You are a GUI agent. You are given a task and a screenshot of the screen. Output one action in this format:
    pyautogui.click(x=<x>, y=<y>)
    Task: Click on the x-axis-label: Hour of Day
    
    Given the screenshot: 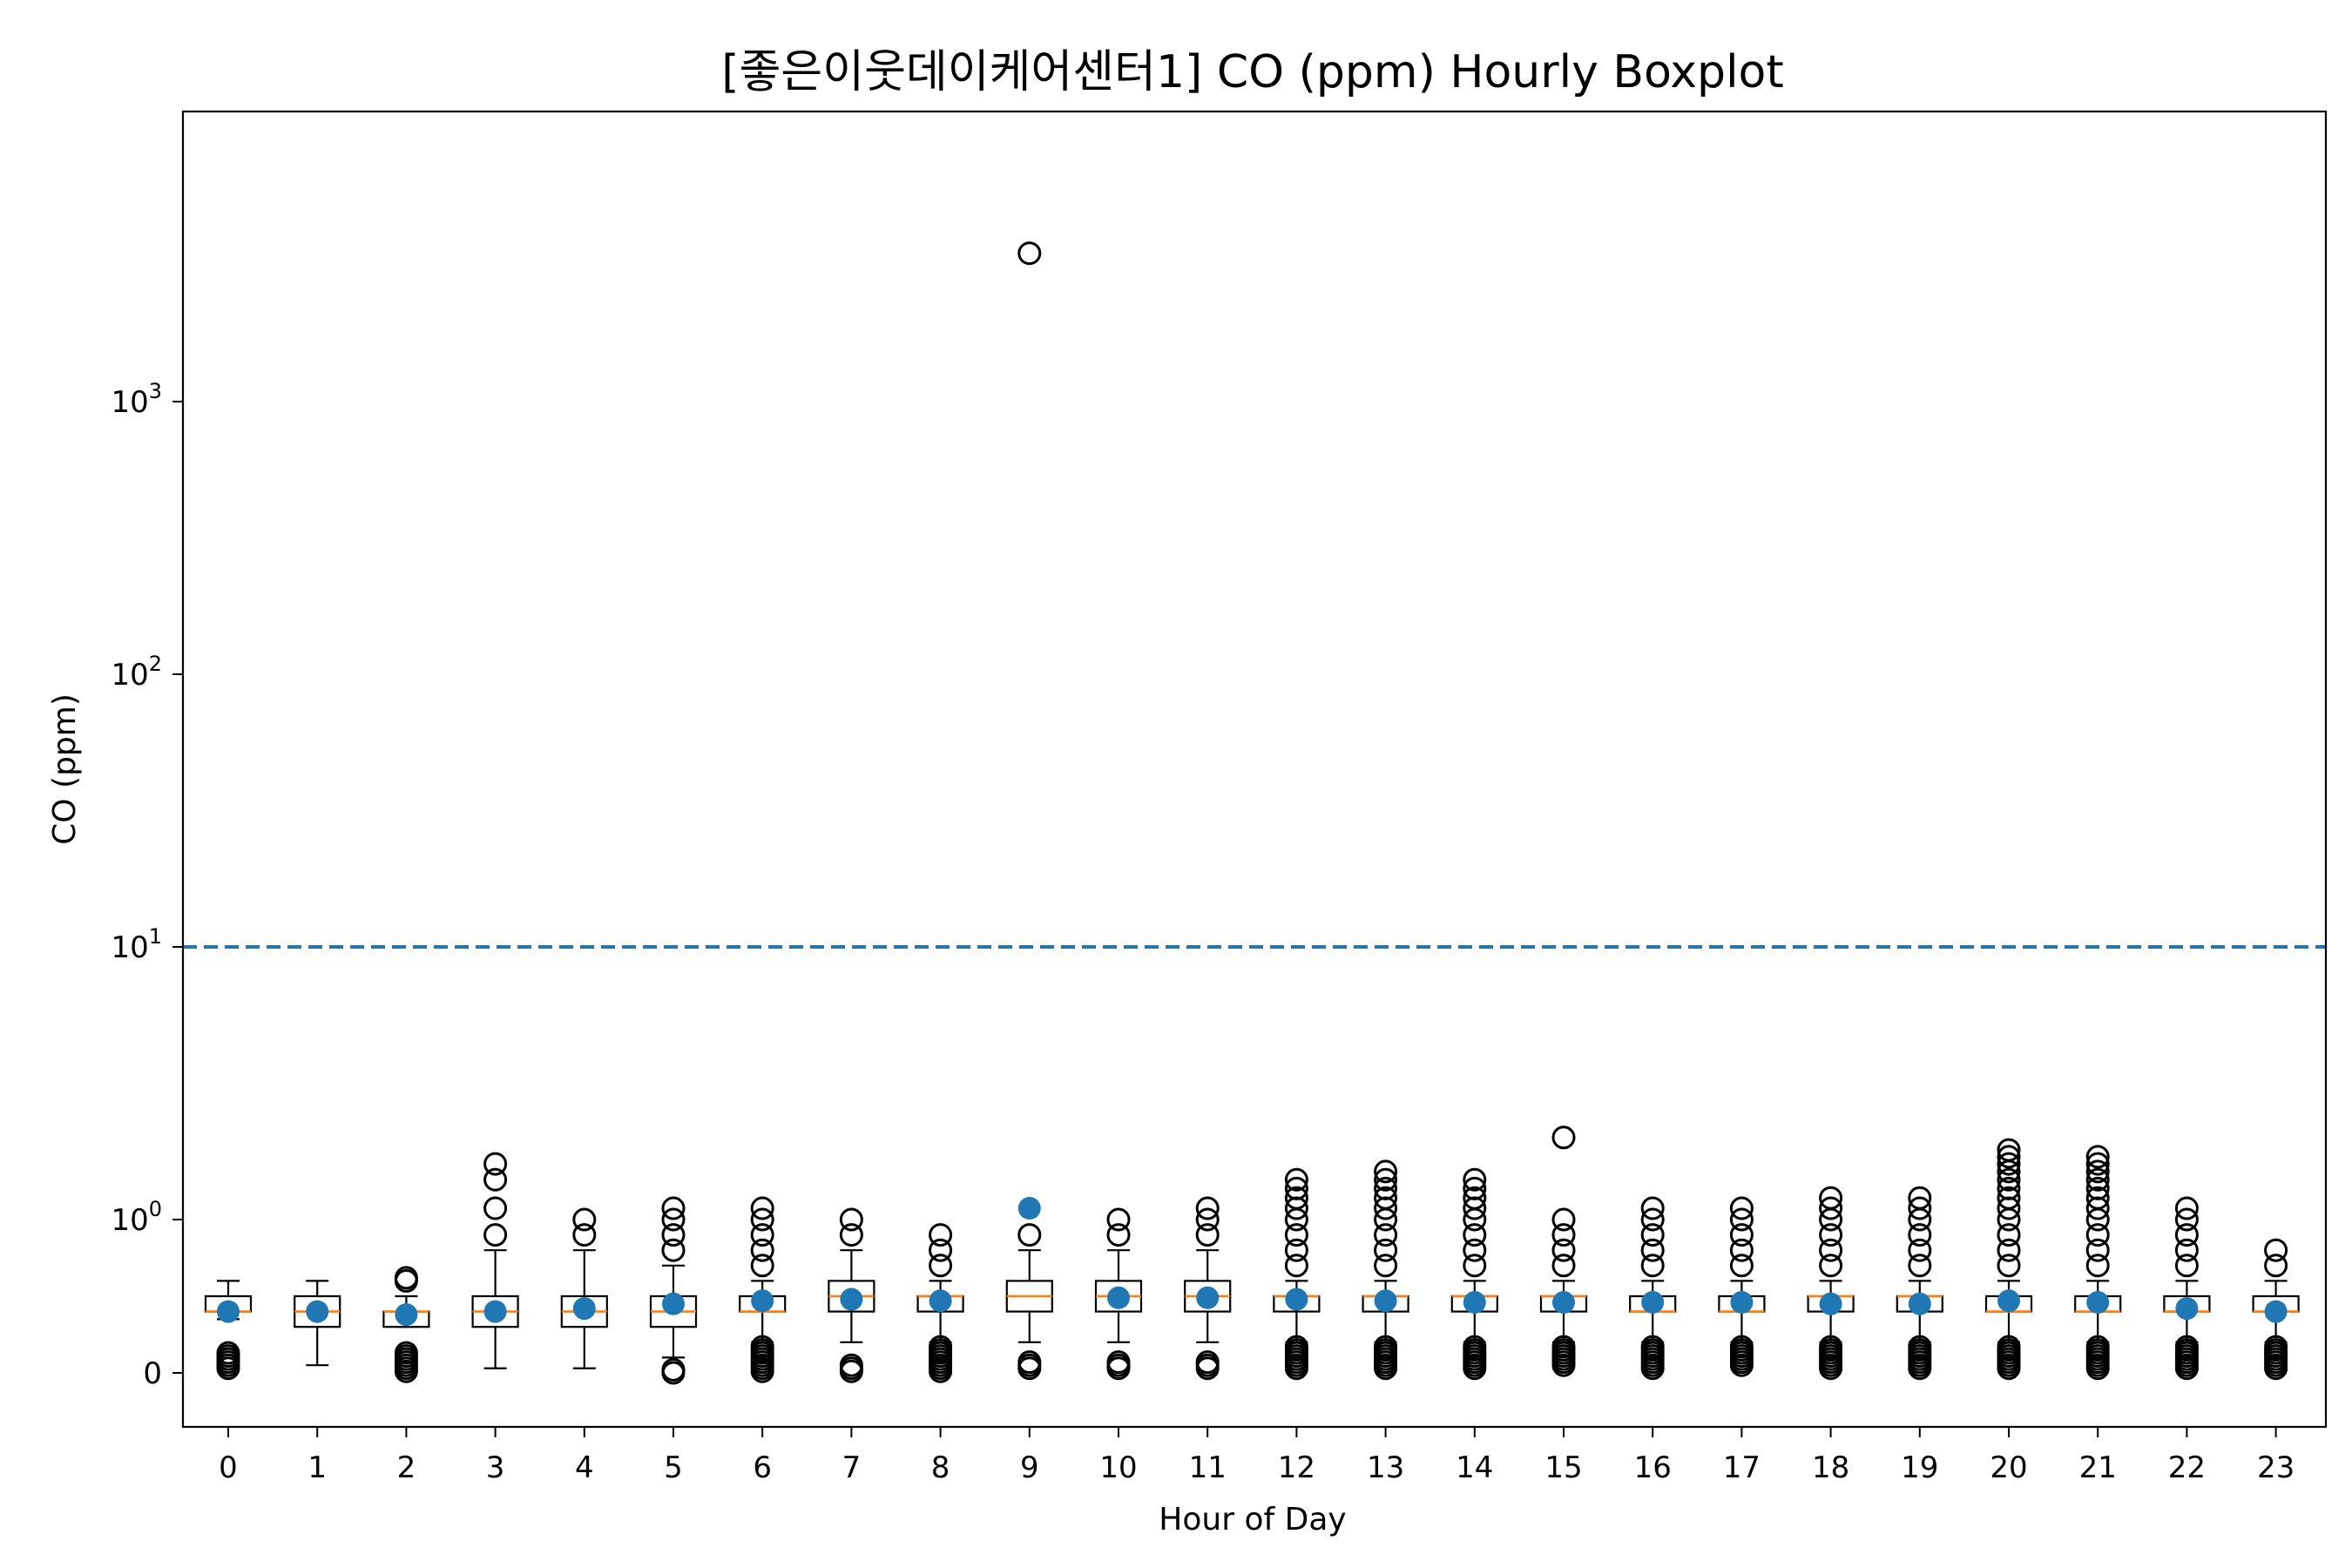 What is the action you would take?
    pyautogui.click(x=1252, y=1520)
    